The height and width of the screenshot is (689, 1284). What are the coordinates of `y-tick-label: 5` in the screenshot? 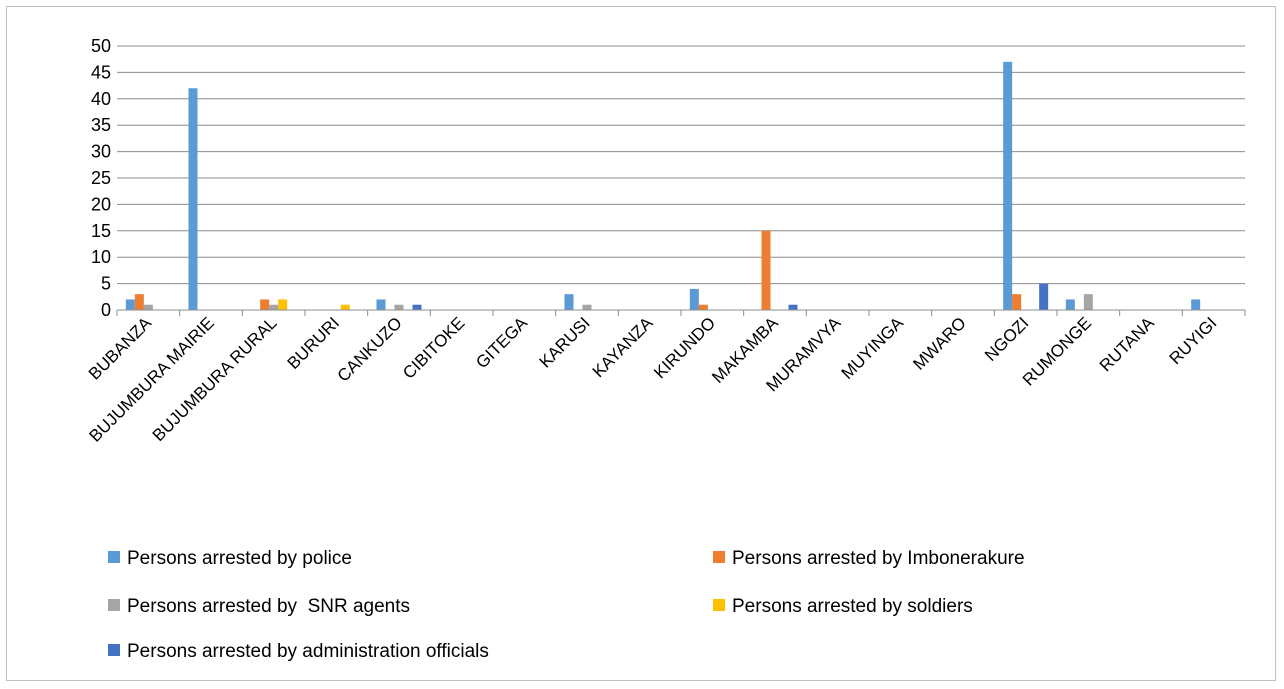 It's located at (106, 284).